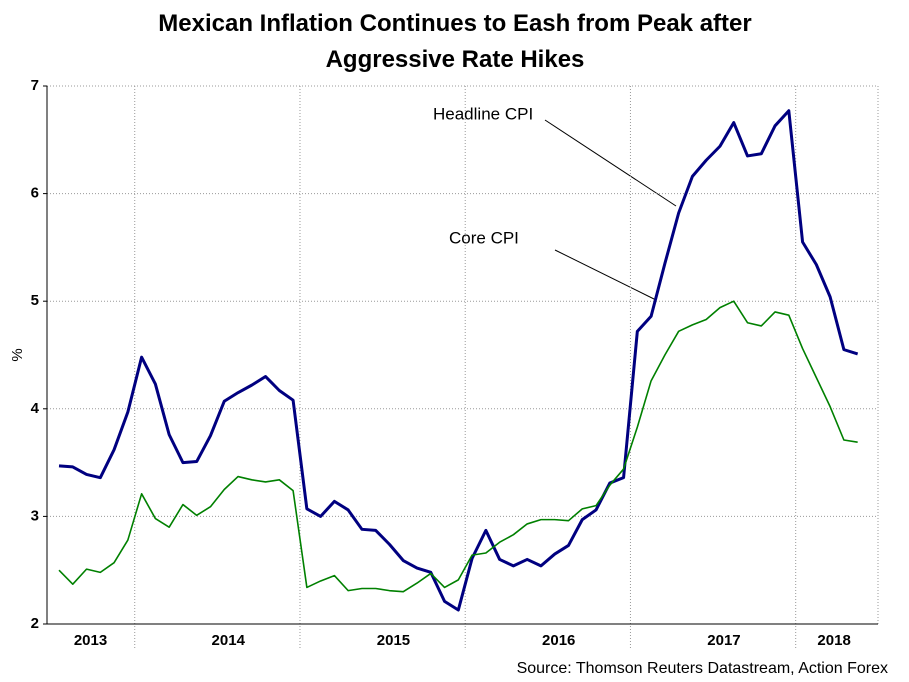 Image resolution: width=909 pixels, height=682 pixels. I want to click on x-tick-label: 2017, so click(723, 640).